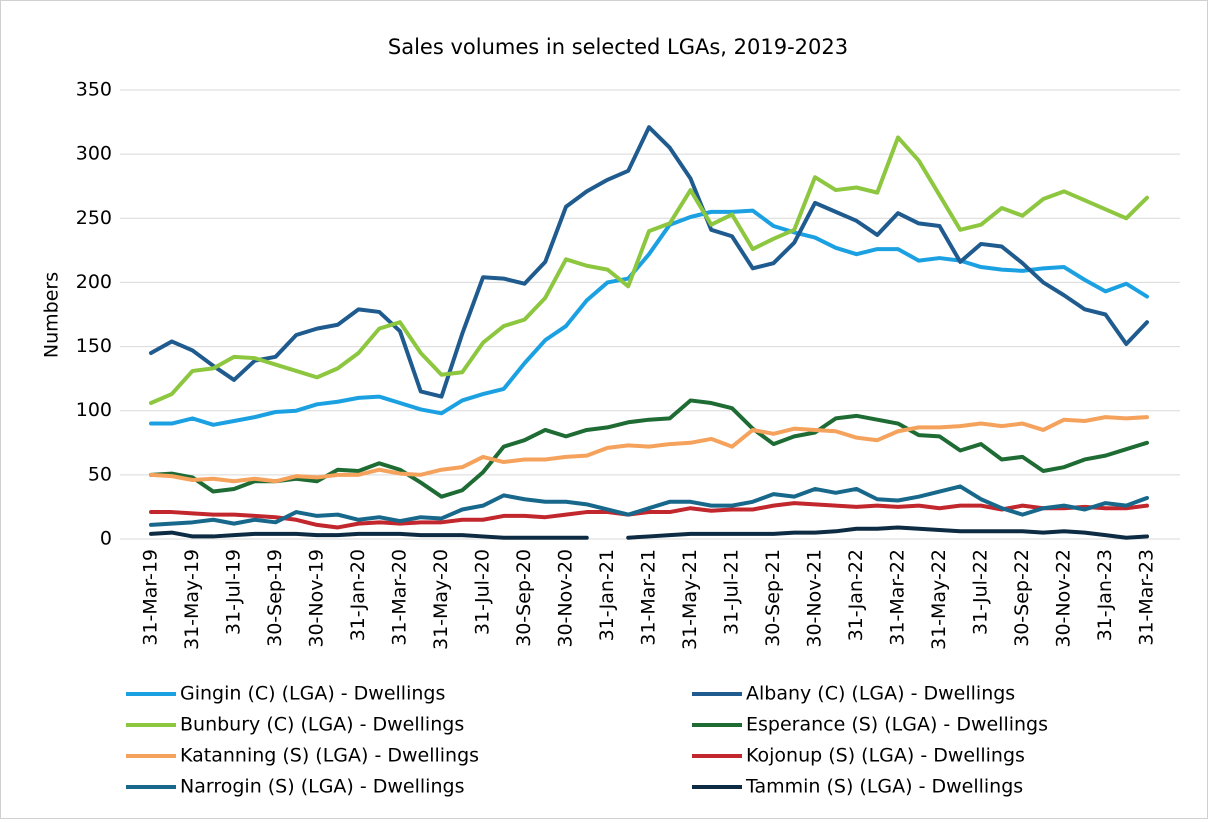 Image resolution: width=1208 pixels, height=823 pixels. Describe the element at coordinates (192, 599) in the screenshot. I see `x-tick-label: 31-May-19` at that location.